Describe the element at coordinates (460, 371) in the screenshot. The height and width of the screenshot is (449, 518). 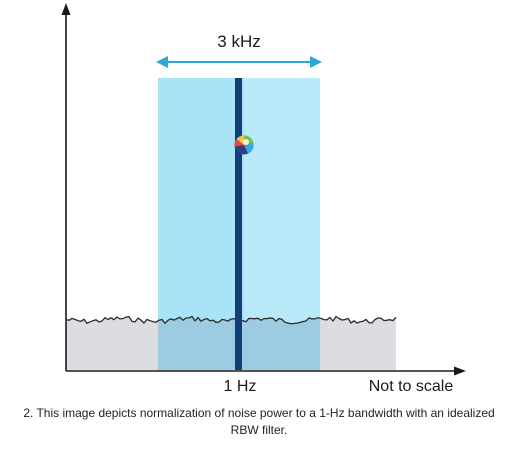
I see `x-axis-arrowhead` at that location.